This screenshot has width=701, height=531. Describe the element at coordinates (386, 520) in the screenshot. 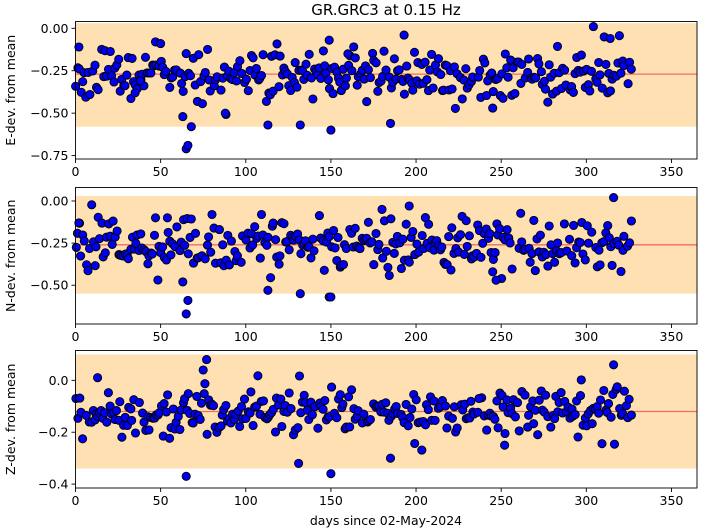

I see `x-axis-label: days since 02-May-2024` at that location.